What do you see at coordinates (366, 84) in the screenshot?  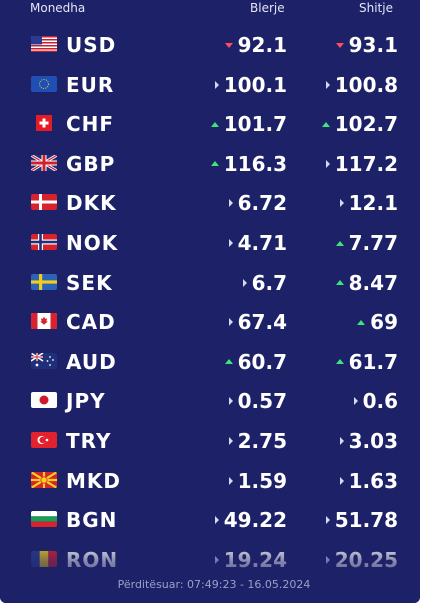 I see `sell-rate-value: 100.8` at bounding box center [366, 84].